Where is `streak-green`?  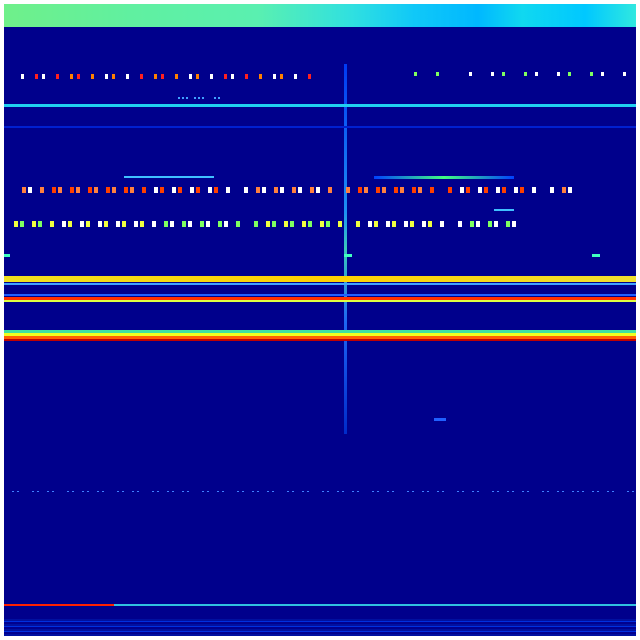
streak-green is located at coordinates (444, 177).